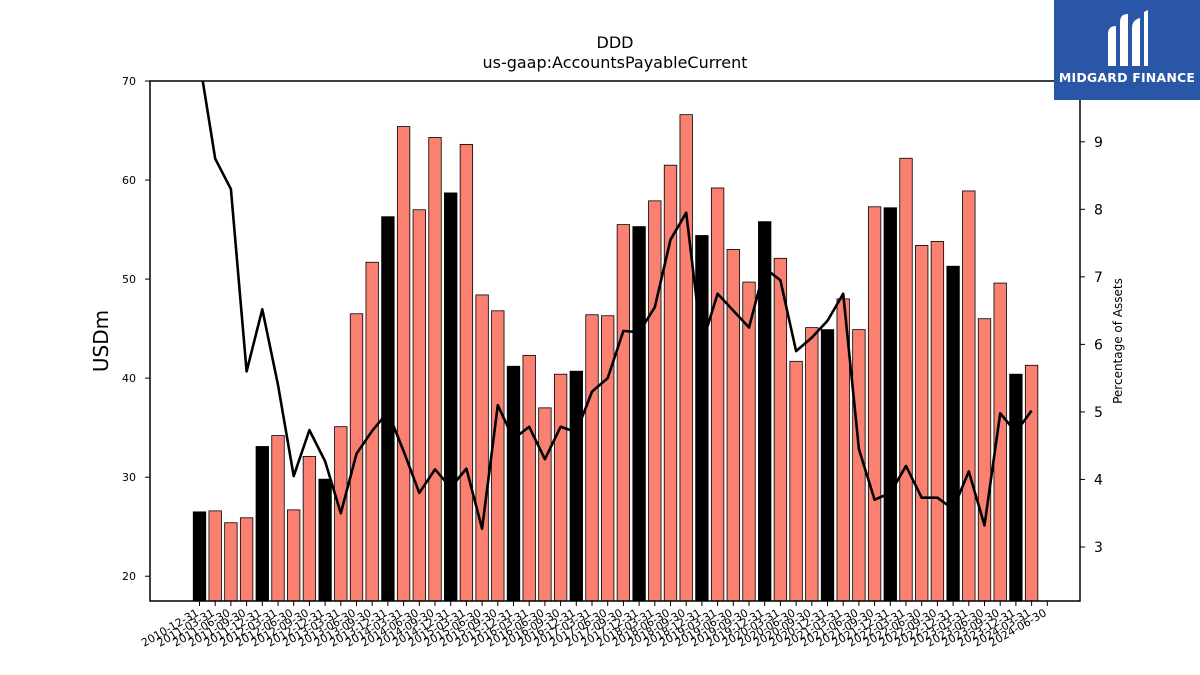 Image resolution: width=1200 pixels, height=675 pixels. I want to click on chart-subtitle: us-gaap:AccountsPayableCurrent, so click(614, 62).